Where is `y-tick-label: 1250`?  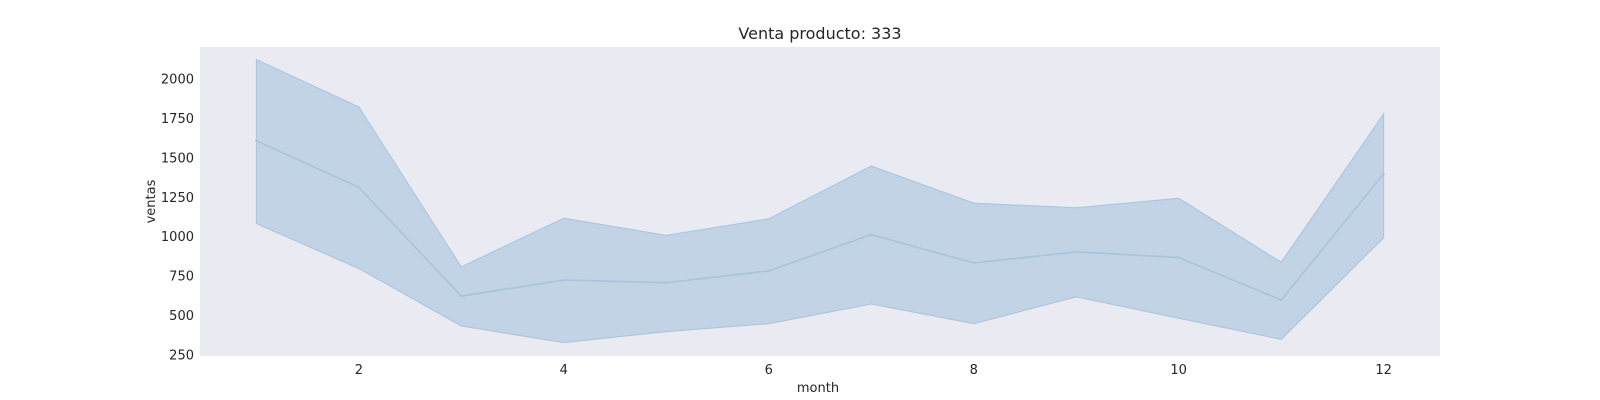 y-tick-label: 1250 is located at coordinates (177, 198).